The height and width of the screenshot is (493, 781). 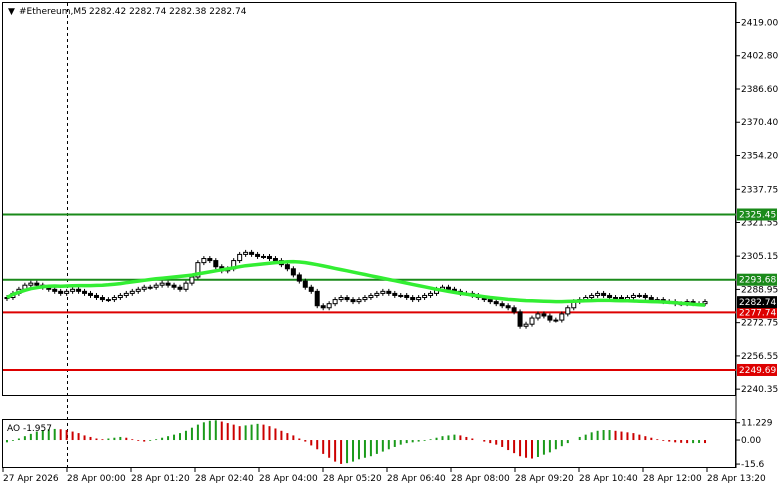 What do you see at coordinates (759, 357) in the screenshot?
I see `price-axis-label: 2256.55` at bounding box center [759, 357].